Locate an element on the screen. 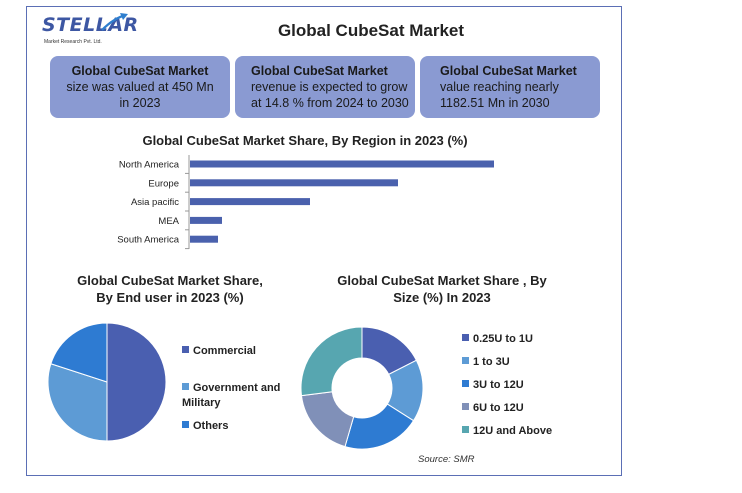 This screenshot has height=493, width=742. legend-item: 12U and Above is located at coordinates (507, 431).